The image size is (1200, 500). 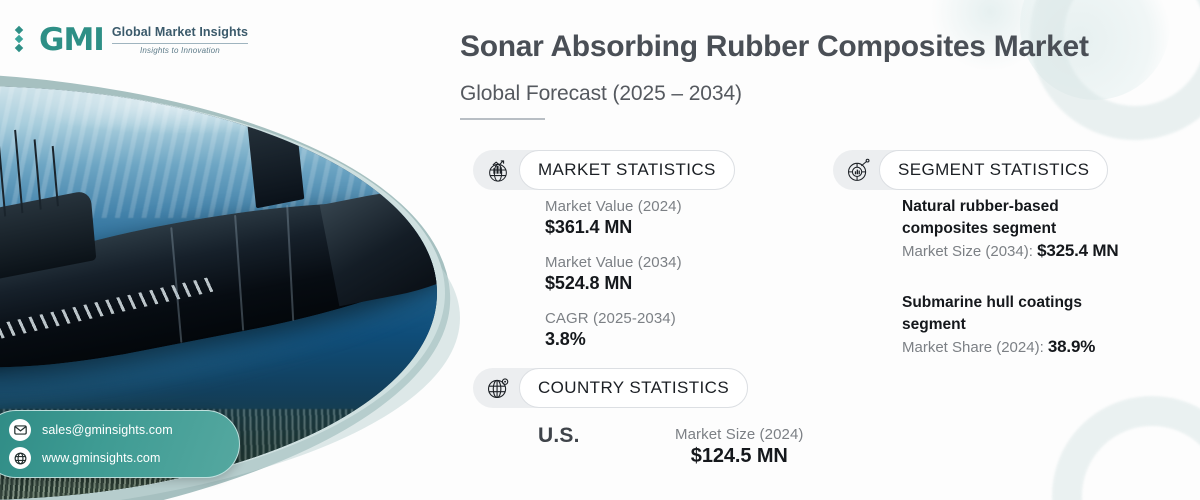 What do you see at coordinates (502, 119) in the screenshot?
I see `title-underline` at bounding box center [502, 119].